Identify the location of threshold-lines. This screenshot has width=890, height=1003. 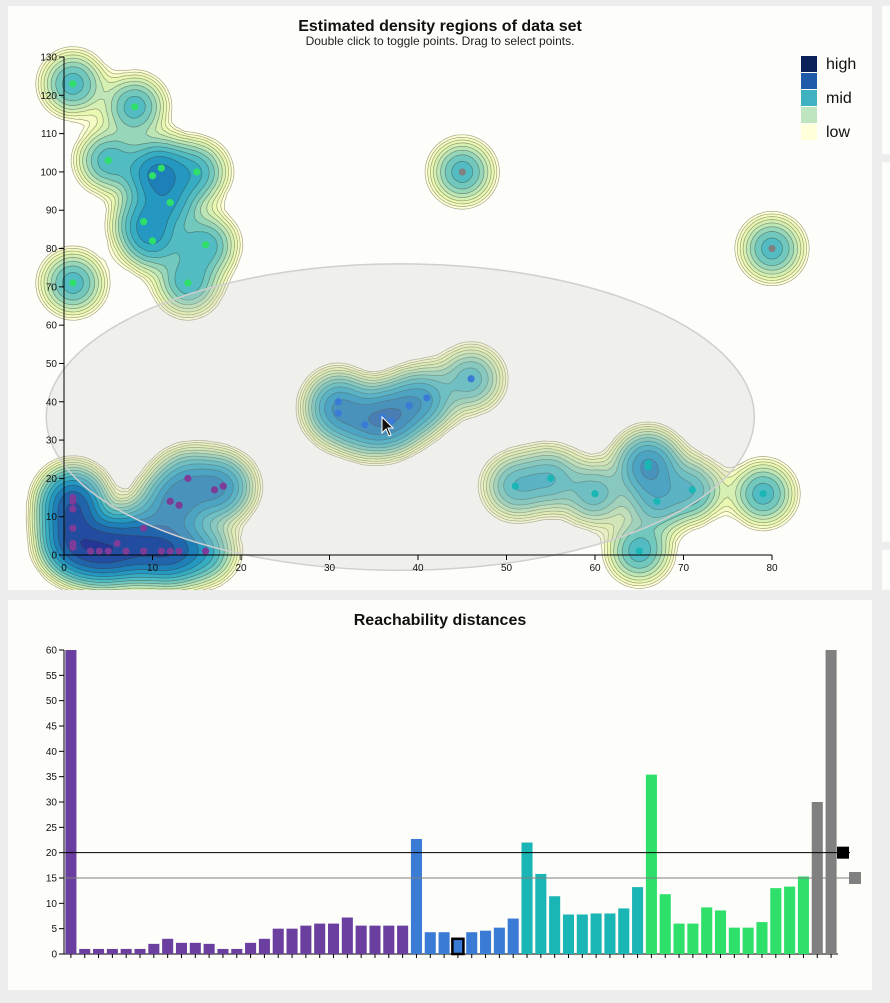
(462, 865).